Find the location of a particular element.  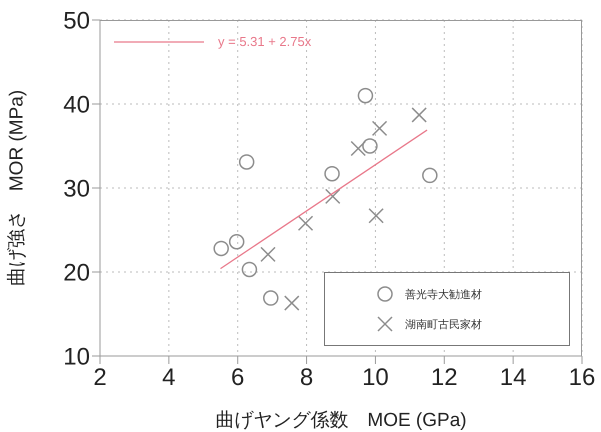

x-tick-label: 8 is located at coordinates (307, 378).